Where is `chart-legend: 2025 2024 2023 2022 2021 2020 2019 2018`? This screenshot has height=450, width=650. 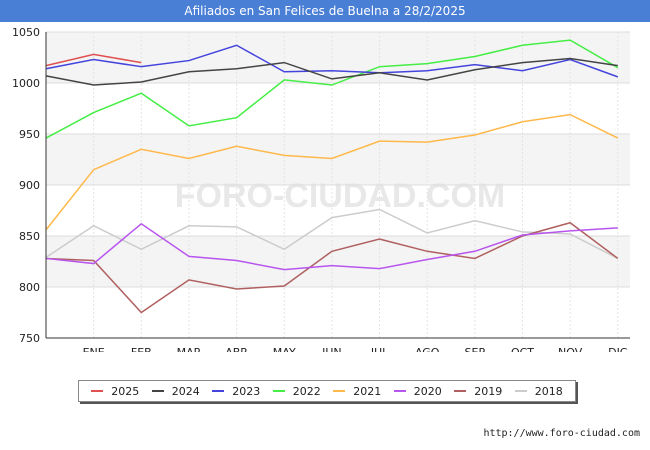
chart-legend: 2025 2024 2023 2022 2021 2020 2019 2018 is located at coordinates (327, 391).